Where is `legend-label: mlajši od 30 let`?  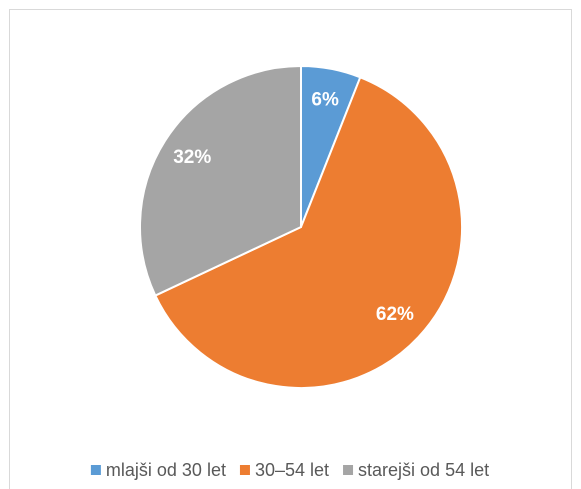 legend-label: mlajši od 30 let is located at coordinates (166, 470).